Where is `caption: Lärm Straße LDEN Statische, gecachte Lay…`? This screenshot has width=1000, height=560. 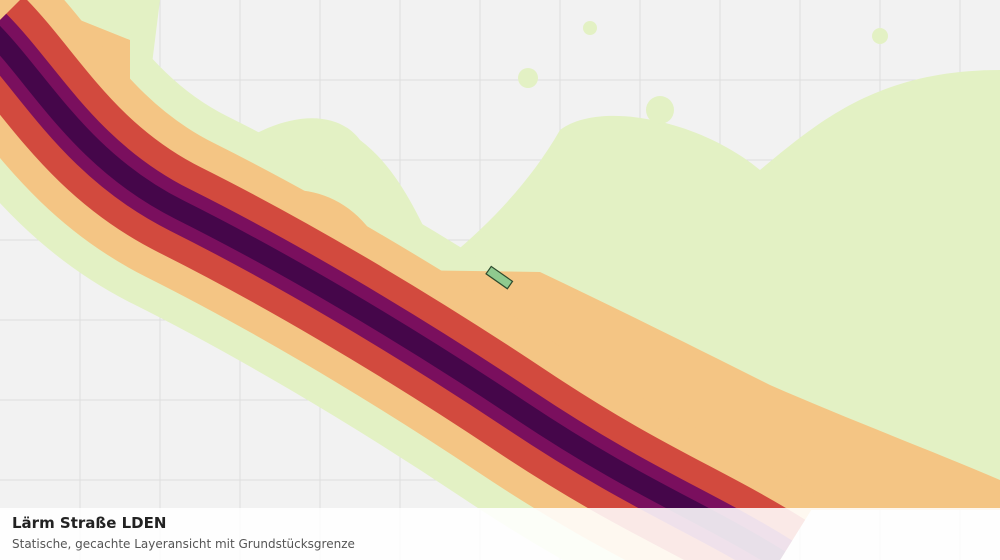
caption: Lärm Straße LDEN Statische, gecachte Lay… is located at coordinates (500, 534).